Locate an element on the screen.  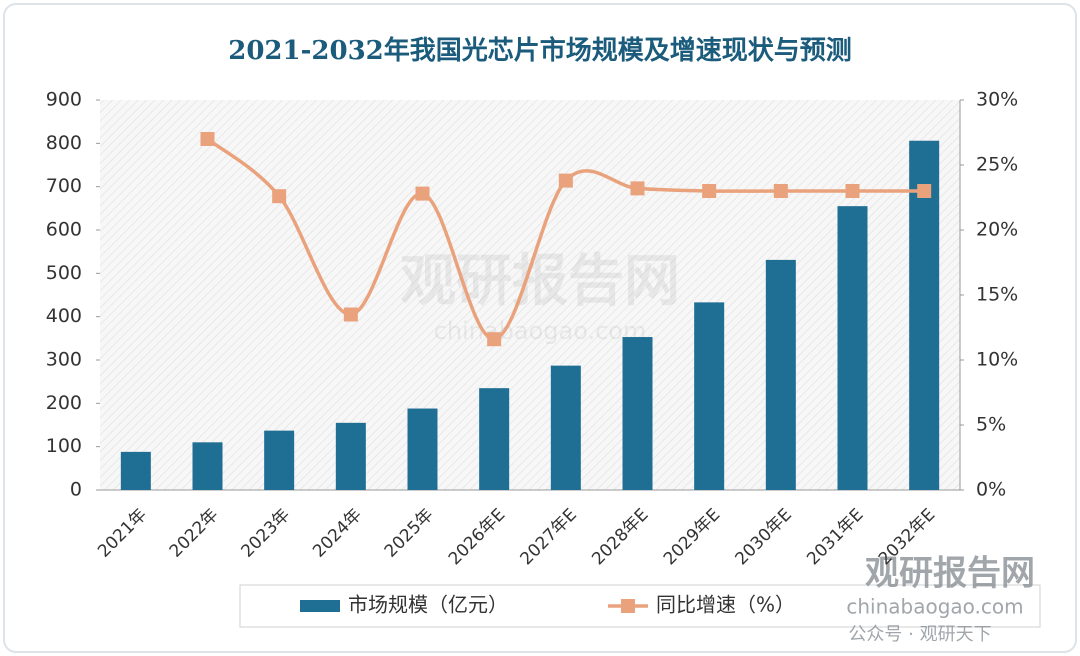
legend-label: 市场规模（亿元） is located at coordinates (428, 605).